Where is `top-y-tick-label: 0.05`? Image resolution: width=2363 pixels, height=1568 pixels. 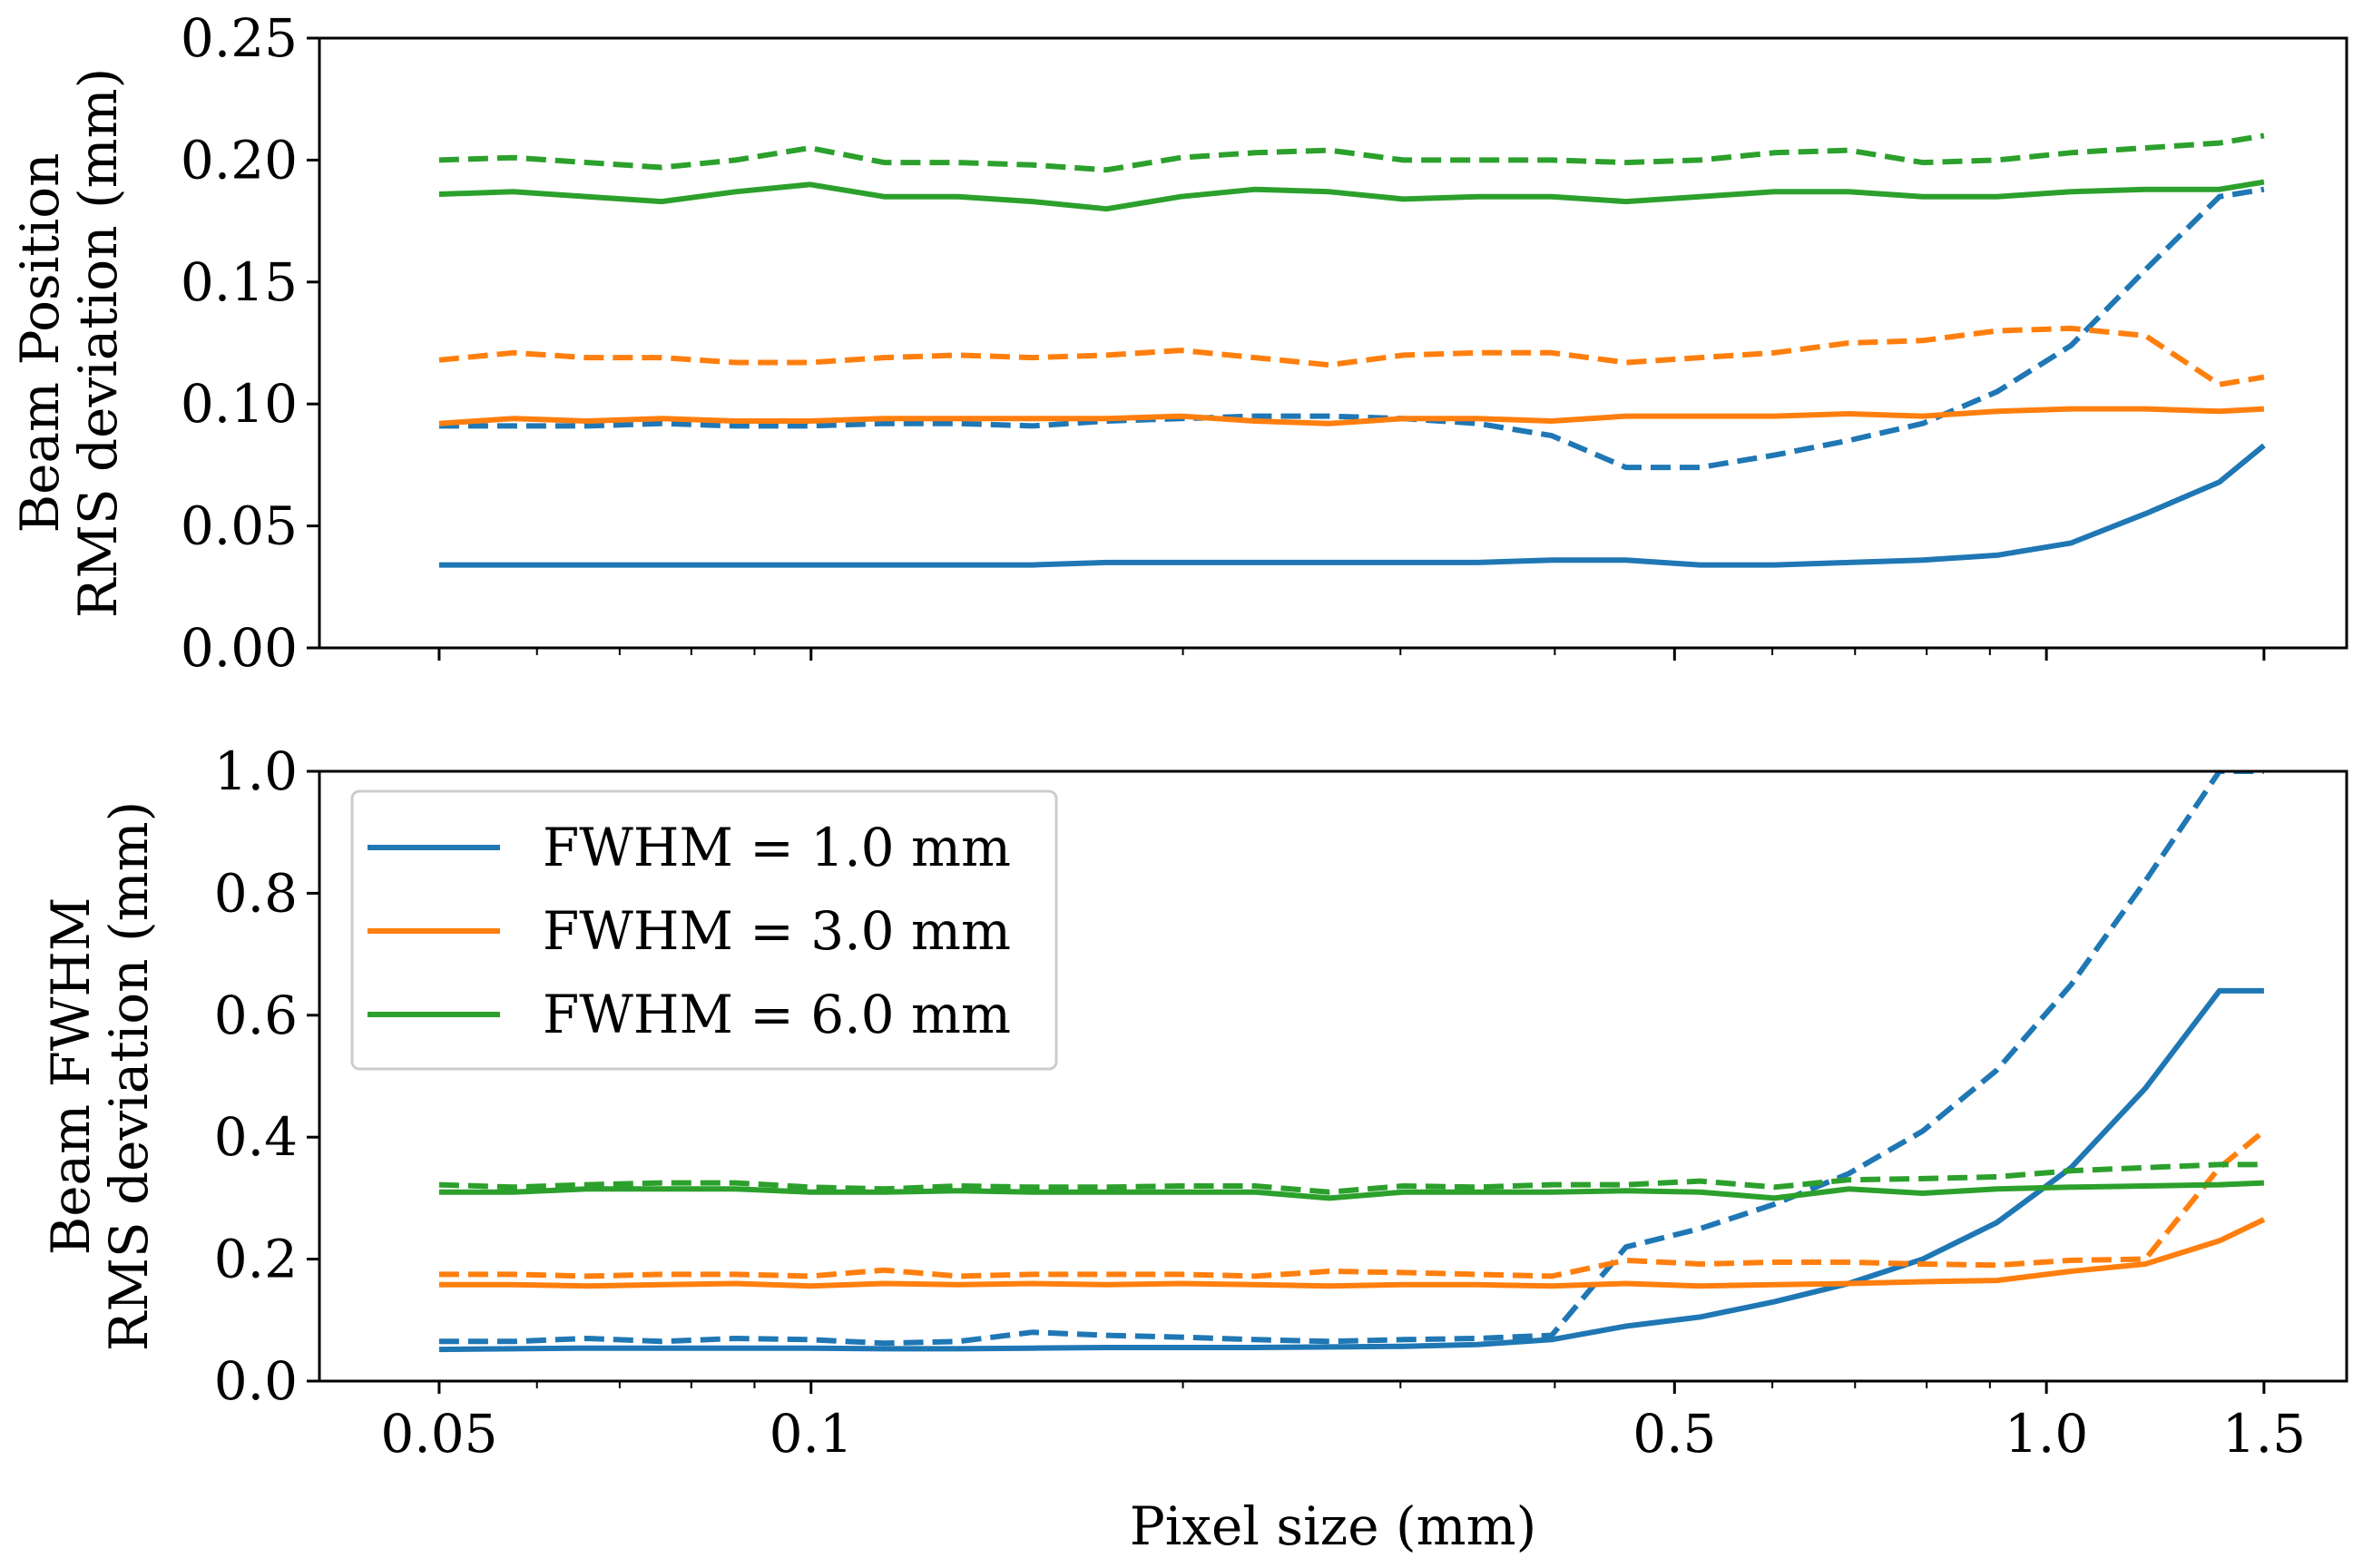
top-y-tick-label: 0.05 is located at coordinates (239, 526).